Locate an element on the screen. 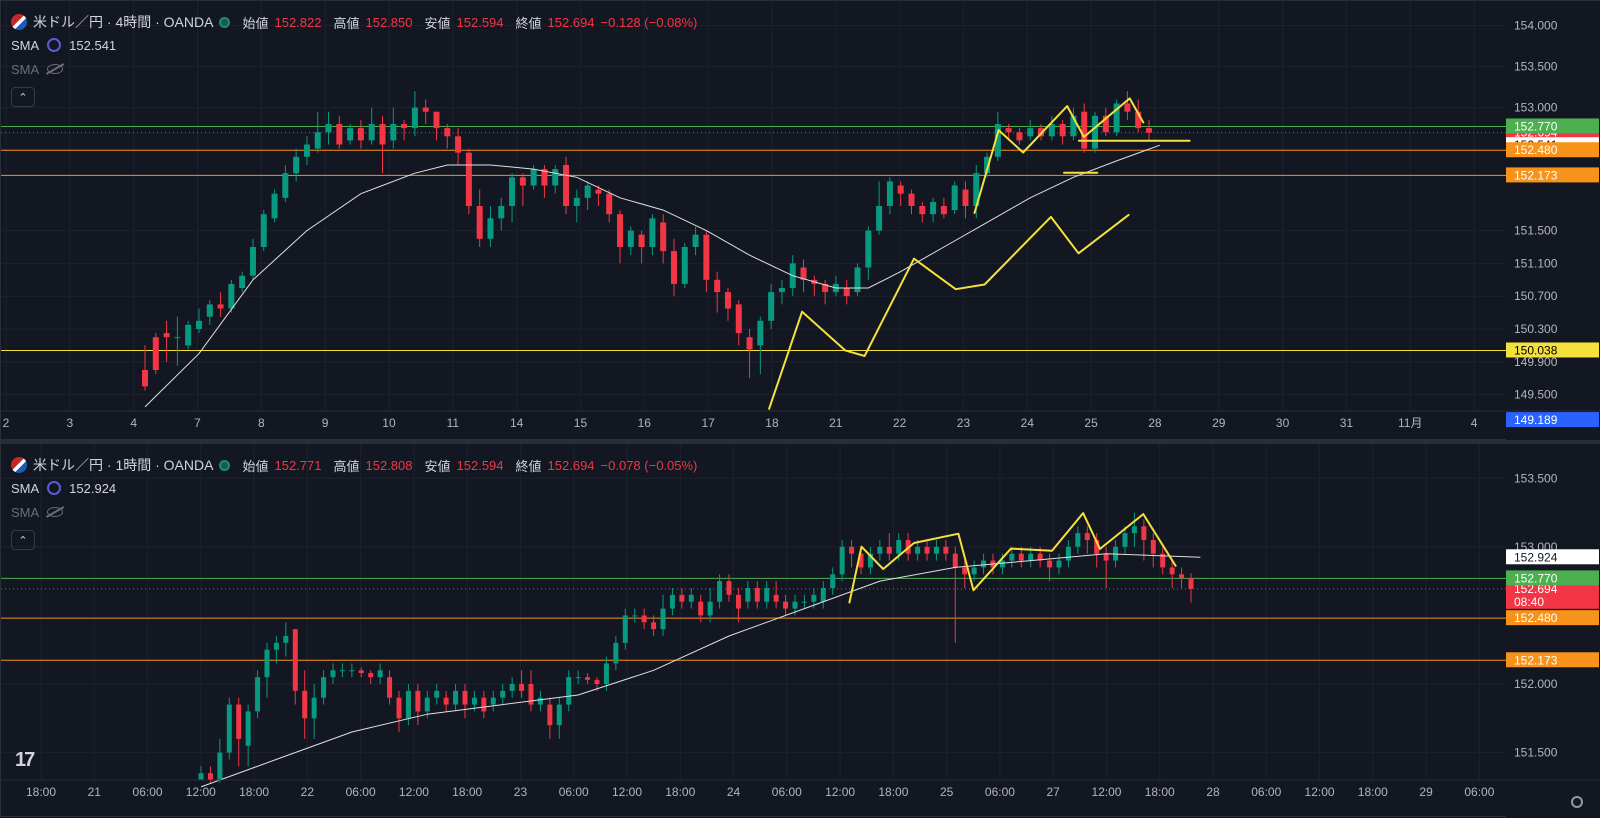 Image resolution: width=1600 pixels, height=818 pixels. y-tick-label: 150.700 is located at coordinates (1536, 296).